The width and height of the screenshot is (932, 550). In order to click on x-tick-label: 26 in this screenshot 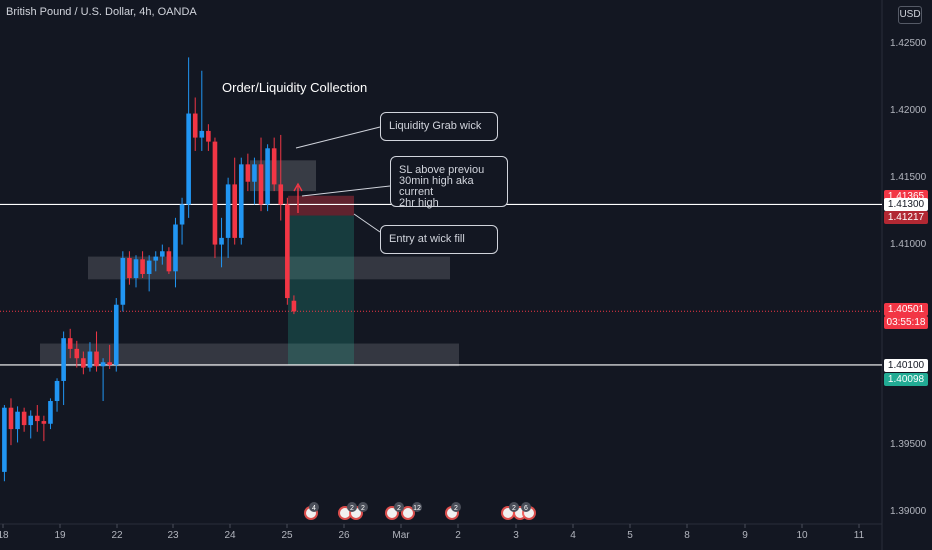, I will do `click(344, 535)`.